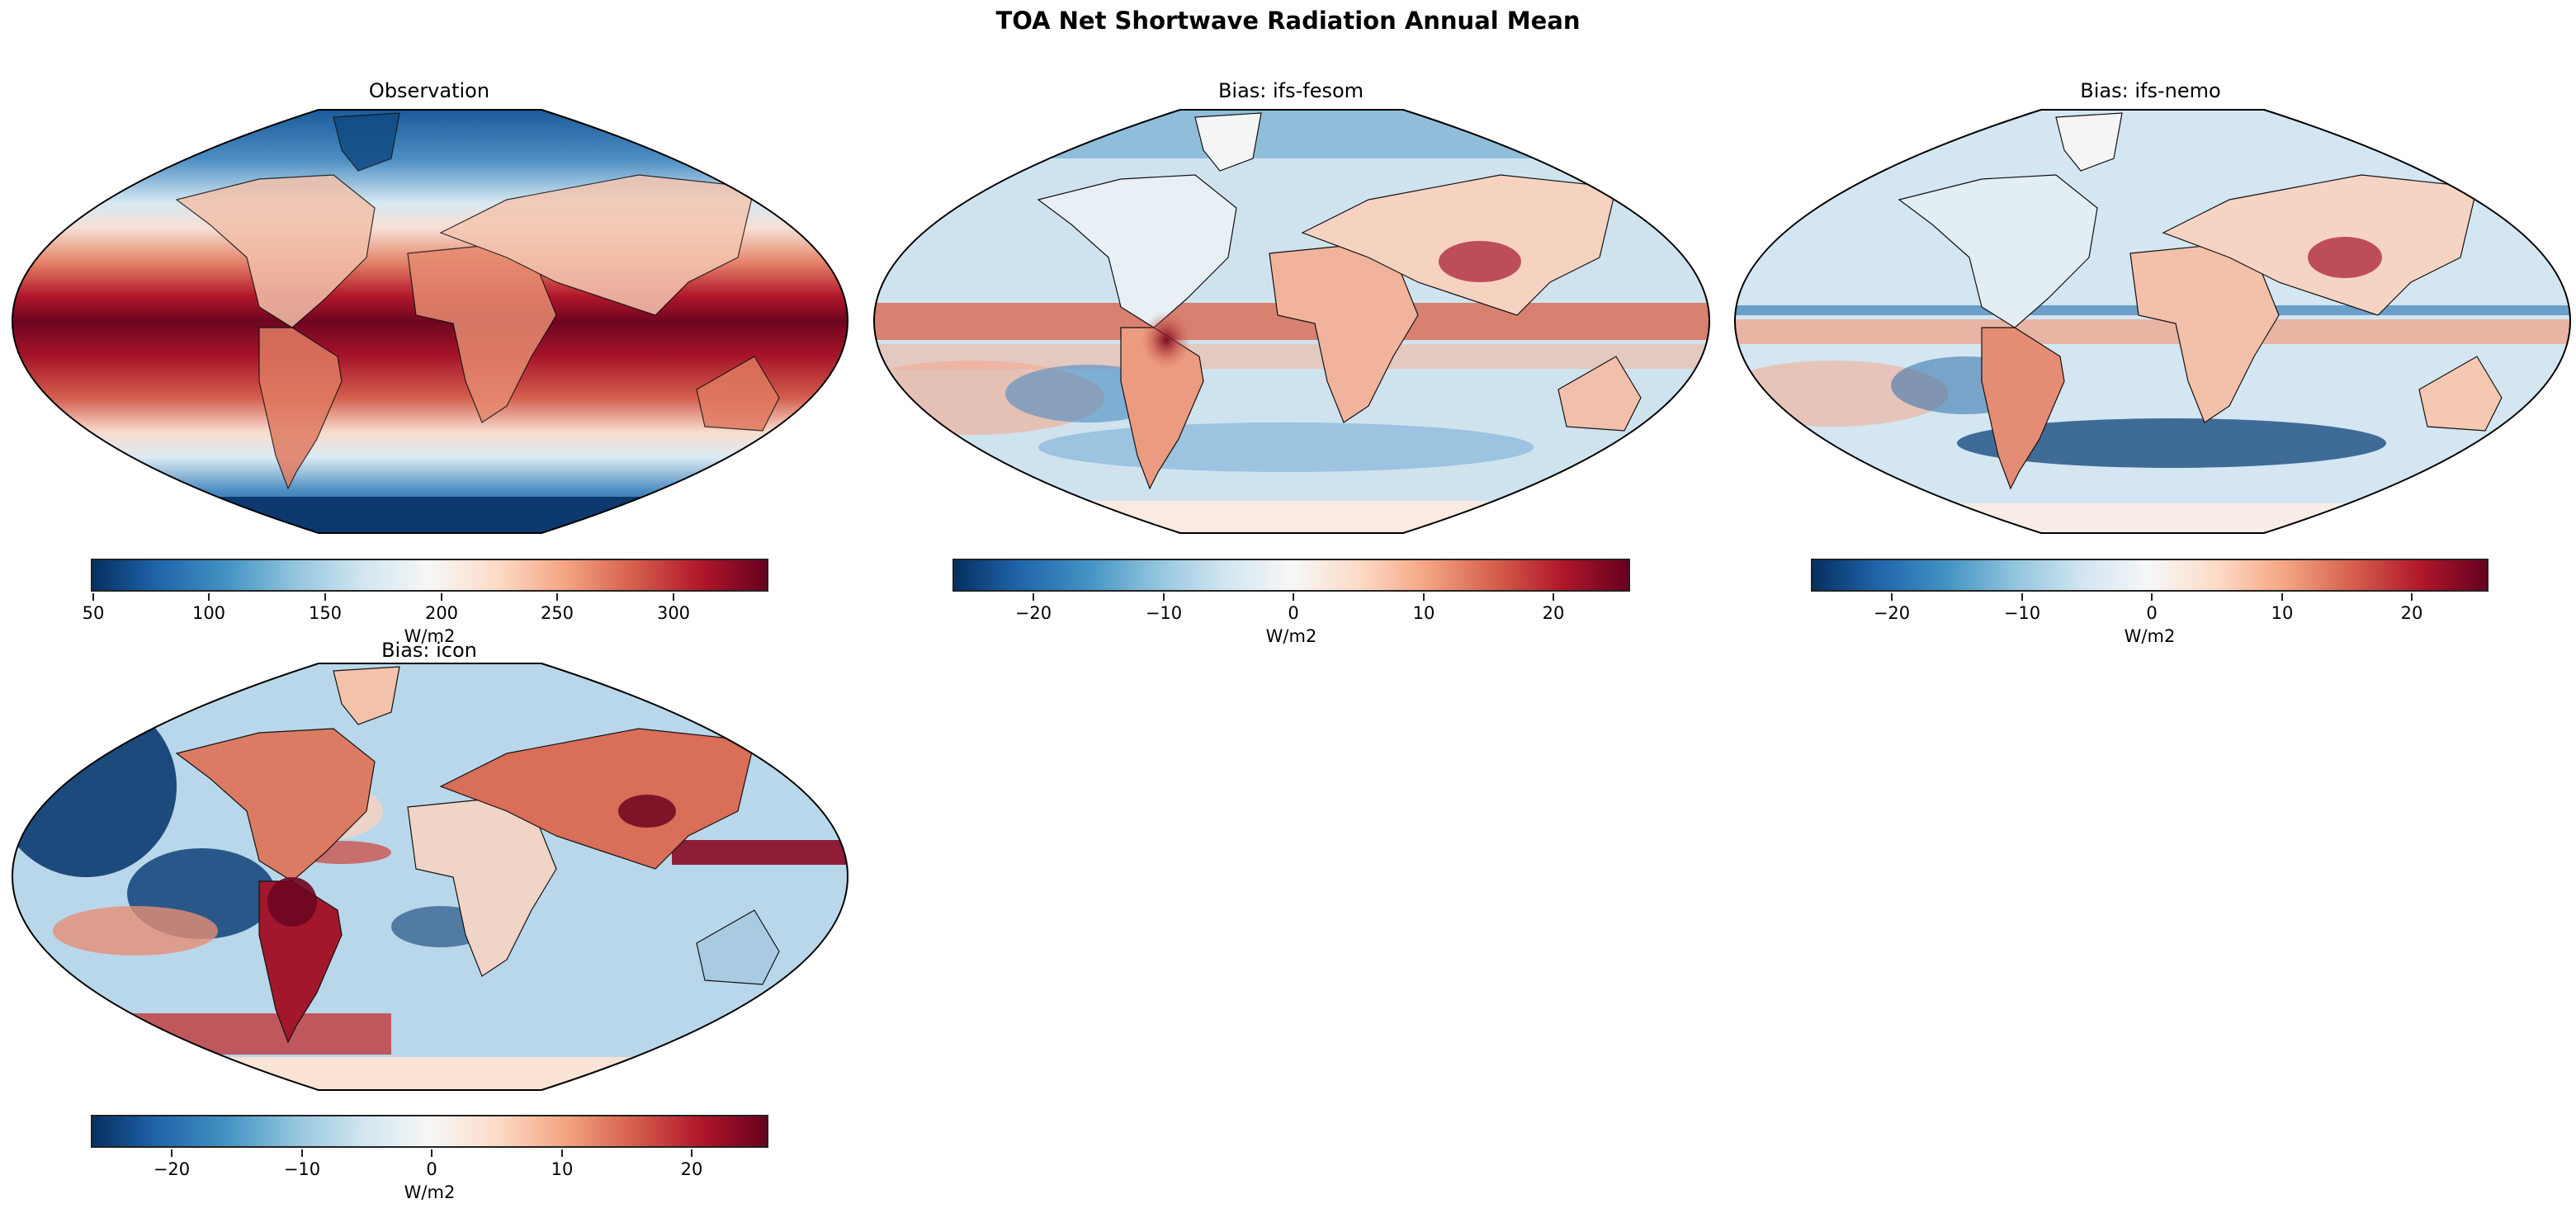 The height and width of the screenshot is (1213, 2576). I want to click on colorbar-bias-ifs-fesom: −20 −10 0 10 20 W/m2, so click(1291, 602).